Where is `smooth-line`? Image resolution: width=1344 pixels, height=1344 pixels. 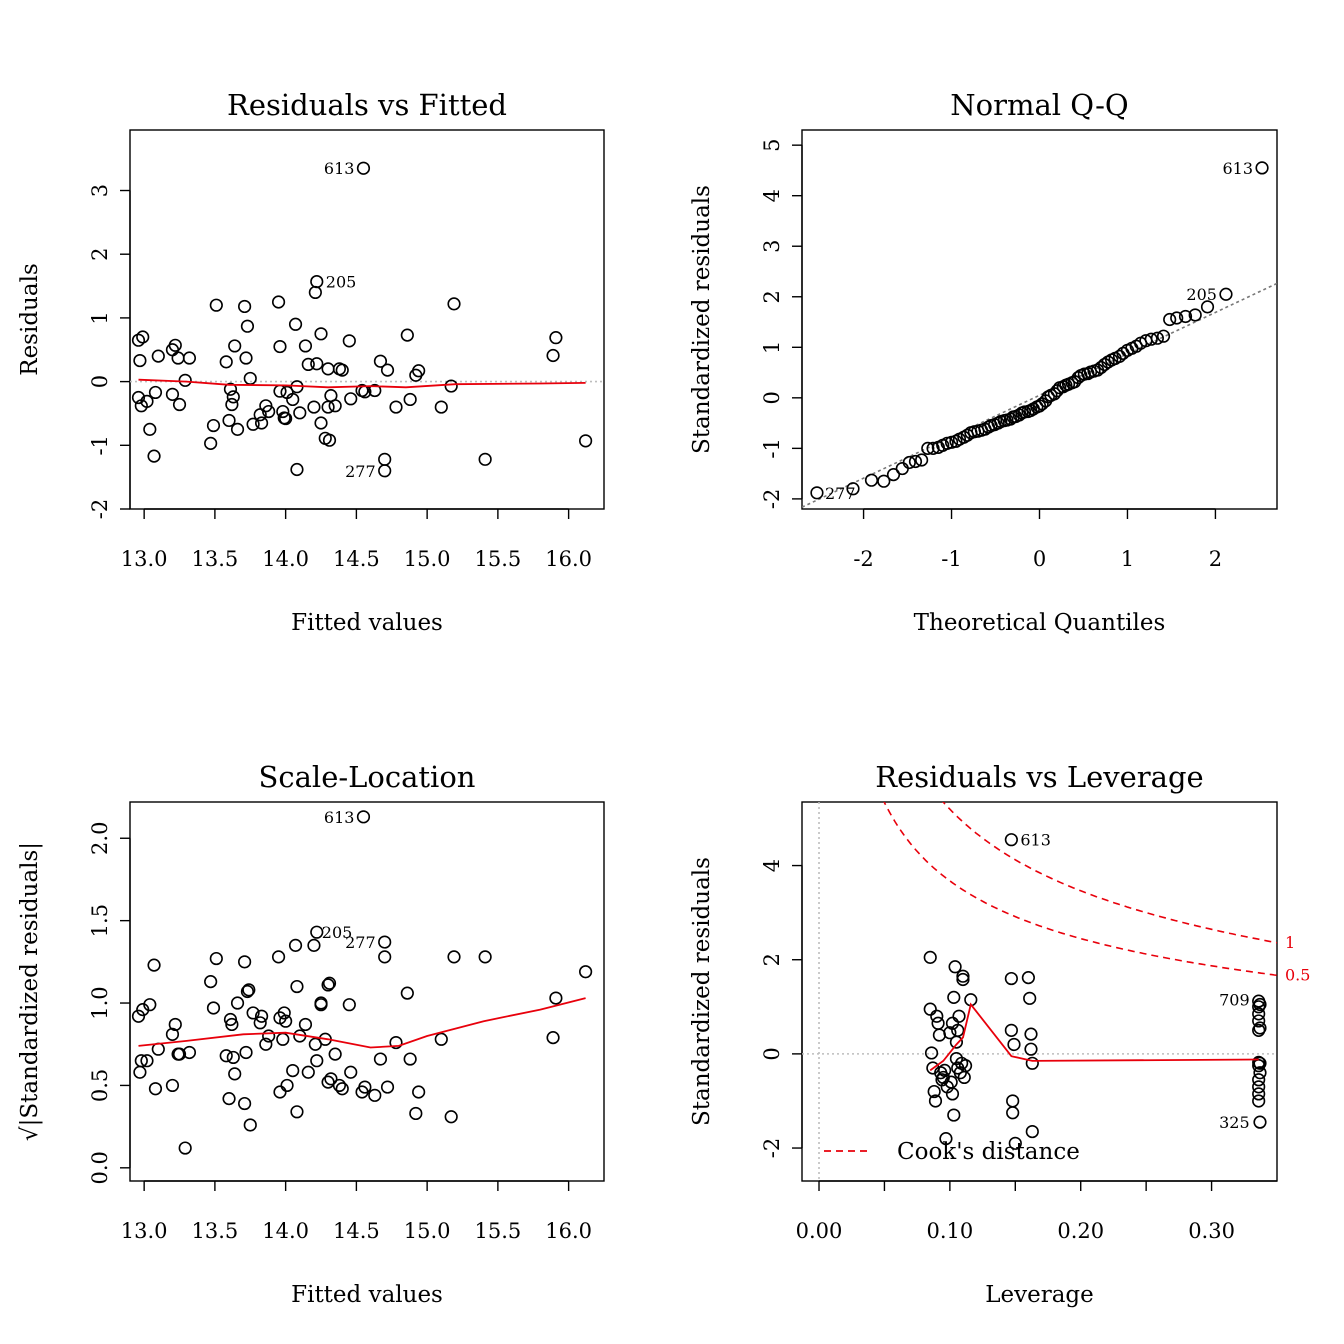 smooth-line is located at coordinates (362, 1023).